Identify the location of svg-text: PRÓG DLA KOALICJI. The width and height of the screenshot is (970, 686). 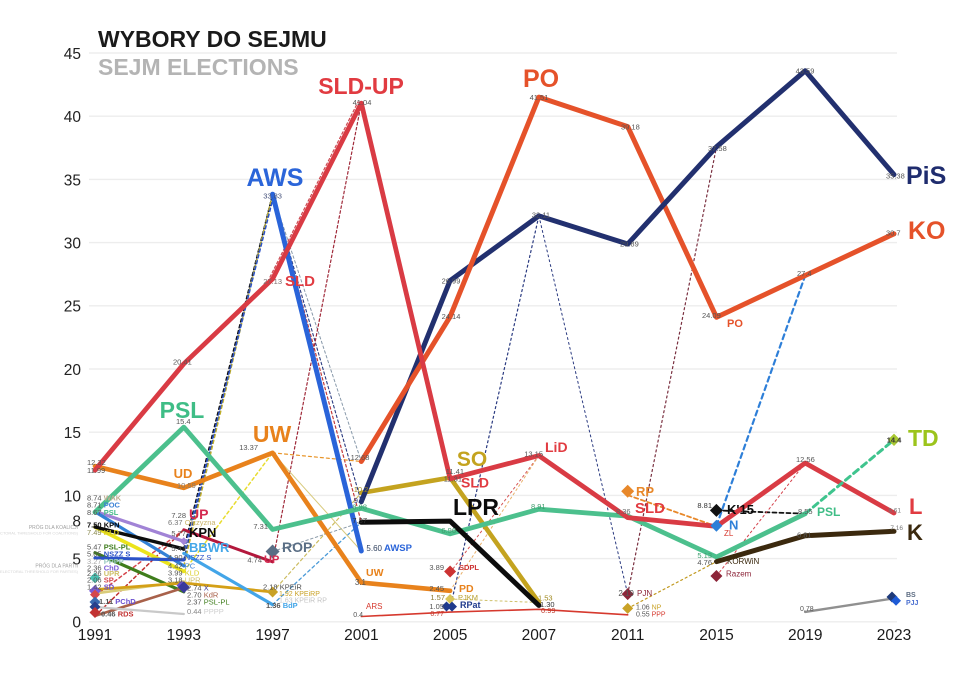
(53, 527).